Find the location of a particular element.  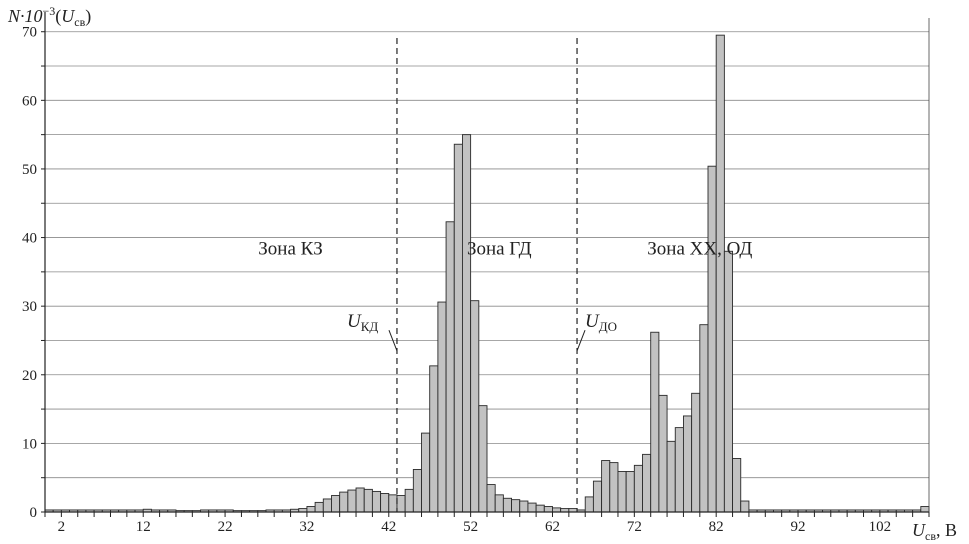

y-tick-label: 50 is located at coordinates (29, 170).